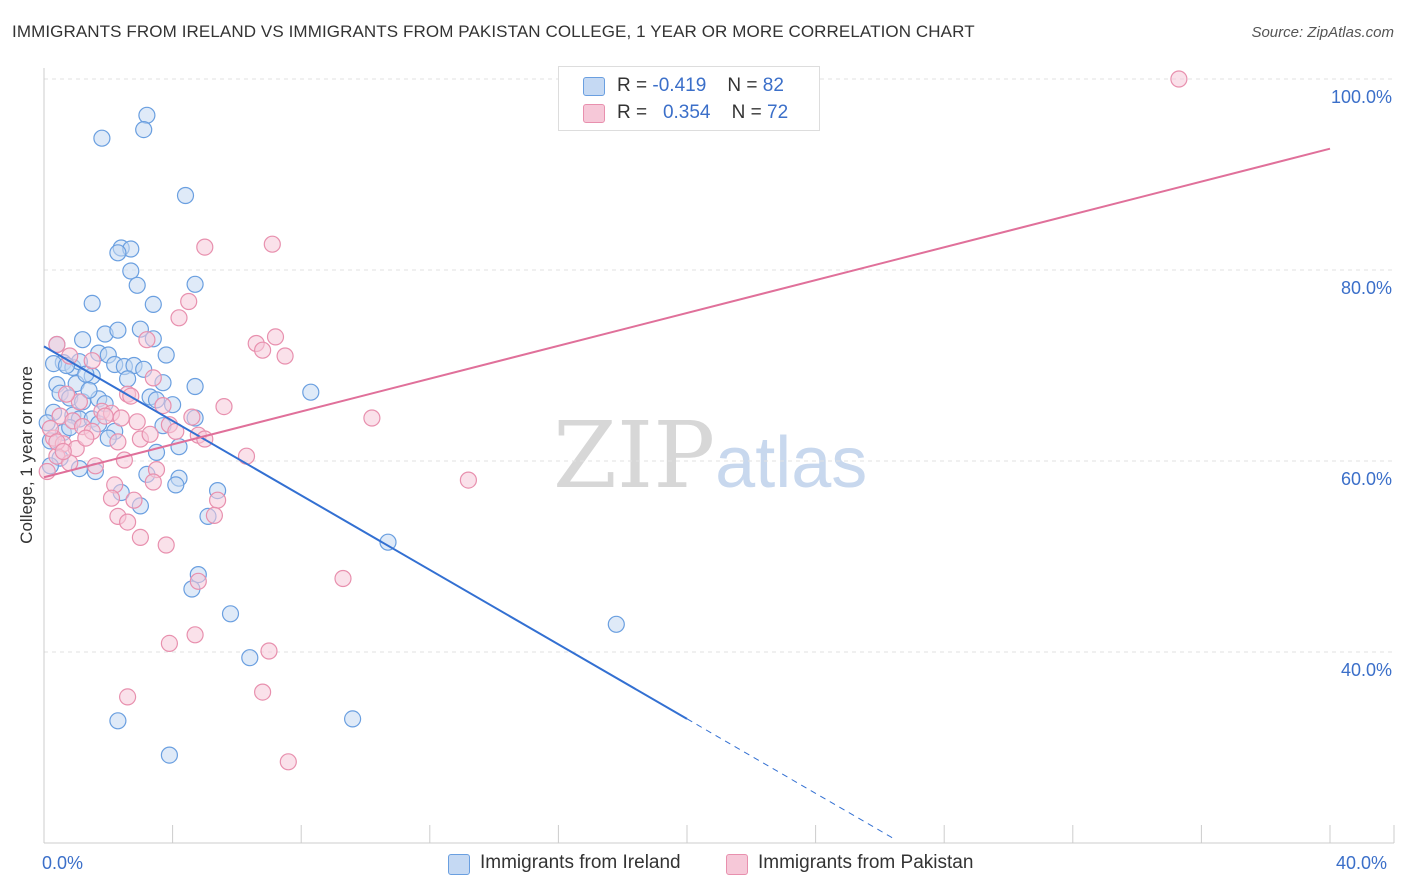 This screenshot has height=892, width=1406. What do you see at coordinates (1366, 288) in the screenshot?
I see `y-tick-label: 80.0%` at bounding box center [1366, 288].